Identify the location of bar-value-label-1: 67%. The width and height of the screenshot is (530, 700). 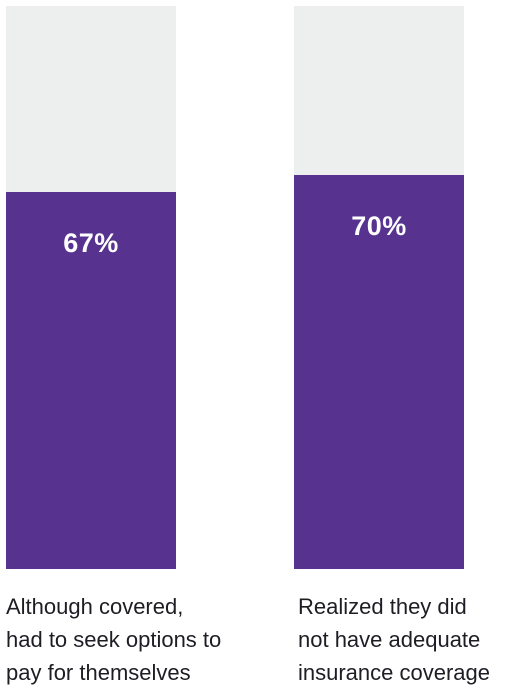
(91, 243).